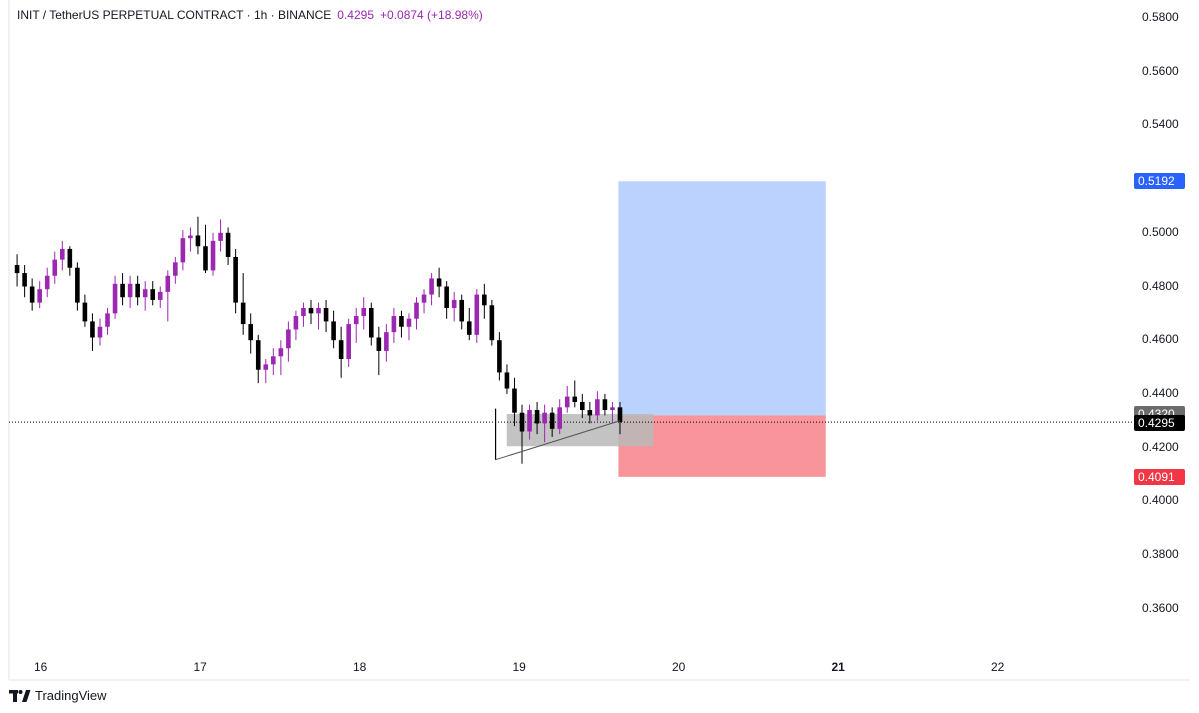  What do you see at coordinates (431, 15) in the screenshot?
I see `price-change: +0.0874 (+18.98%)` at bounding box center [431, 15].